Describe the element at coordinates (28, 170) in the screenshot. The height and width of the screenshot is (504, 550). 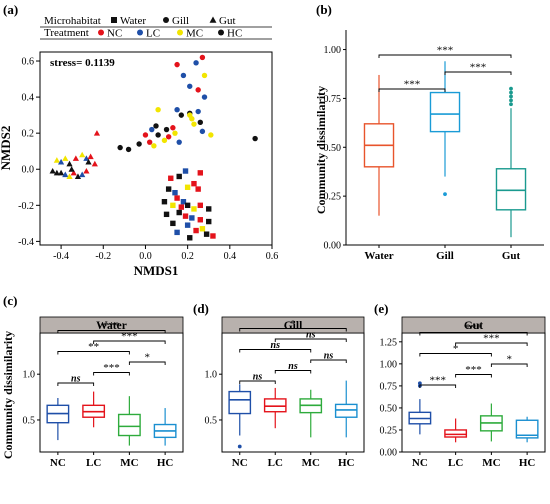
I see `y-tick-label: 0.0` at that location.